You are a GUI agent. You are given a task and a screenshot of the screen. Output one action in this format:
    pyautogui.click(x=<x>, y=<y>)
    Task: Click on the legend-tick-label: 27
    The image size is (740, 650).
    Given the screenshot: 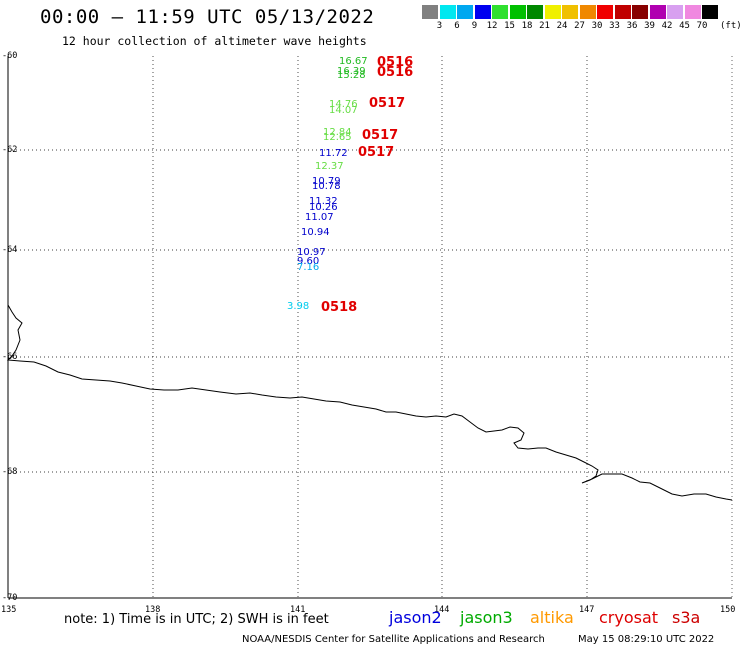 What is the action you would take?
    pyautogui.click(x=579, y=26)
    